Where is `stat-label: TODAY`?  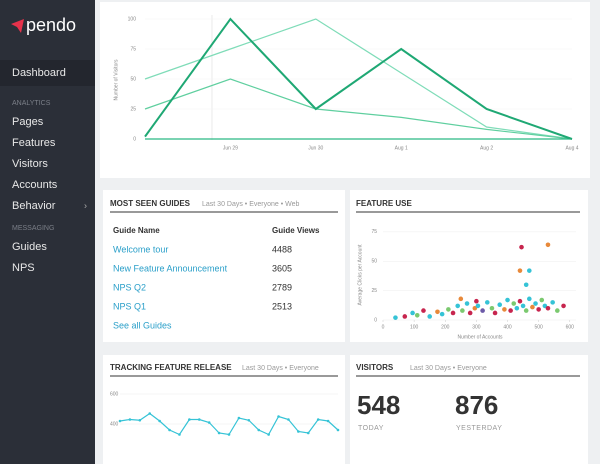
stat-label: TODAY is located at coordinates (371, 428).